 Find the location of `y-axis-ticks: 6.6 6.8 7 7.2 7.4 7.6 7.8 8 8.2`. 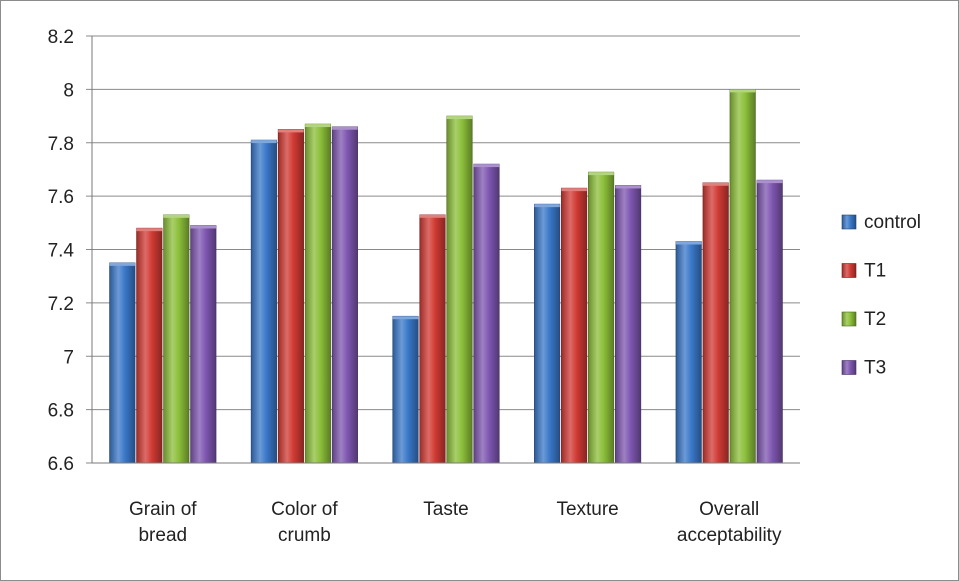

y-axis-ticks: 6.6 6.8 7 7.2 7.4 7.6 7.8 8 8.2 is located at coordinates (61, 251).